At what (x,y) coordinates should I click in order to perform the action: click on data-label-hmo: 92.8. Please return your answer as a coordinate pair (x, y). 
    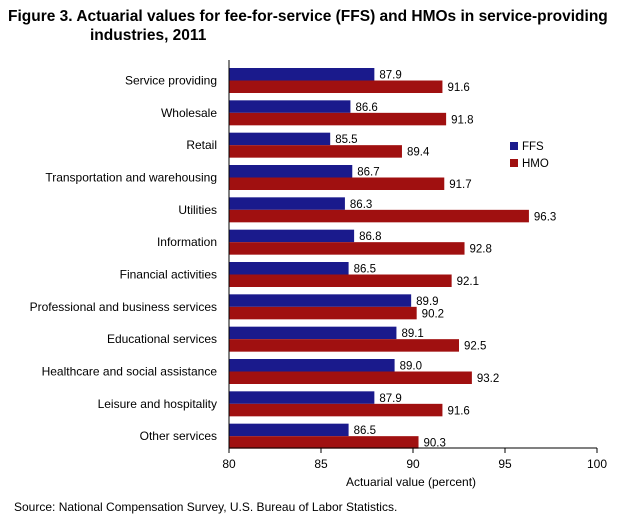
    Looking at the image, I should click on (481, 250).